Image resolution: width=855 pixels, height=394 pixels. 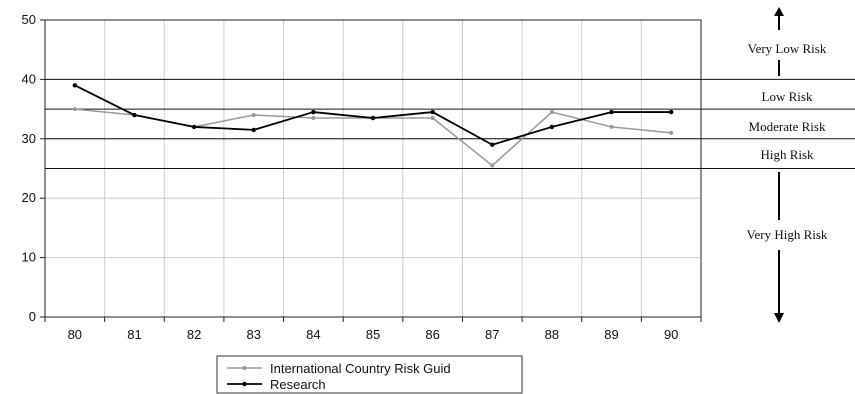 I want to click on risk-zone-label: Very Low Risk, so click(x=787, y=48).